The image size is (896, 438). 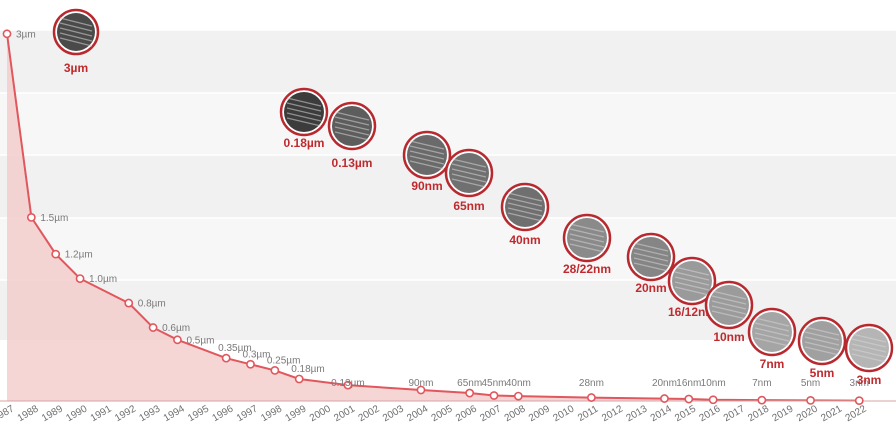 What do you see at coordinates (515, 413) in the screenshot?
I see `x-tick-label: 2008` at bounding box center [515, 413].